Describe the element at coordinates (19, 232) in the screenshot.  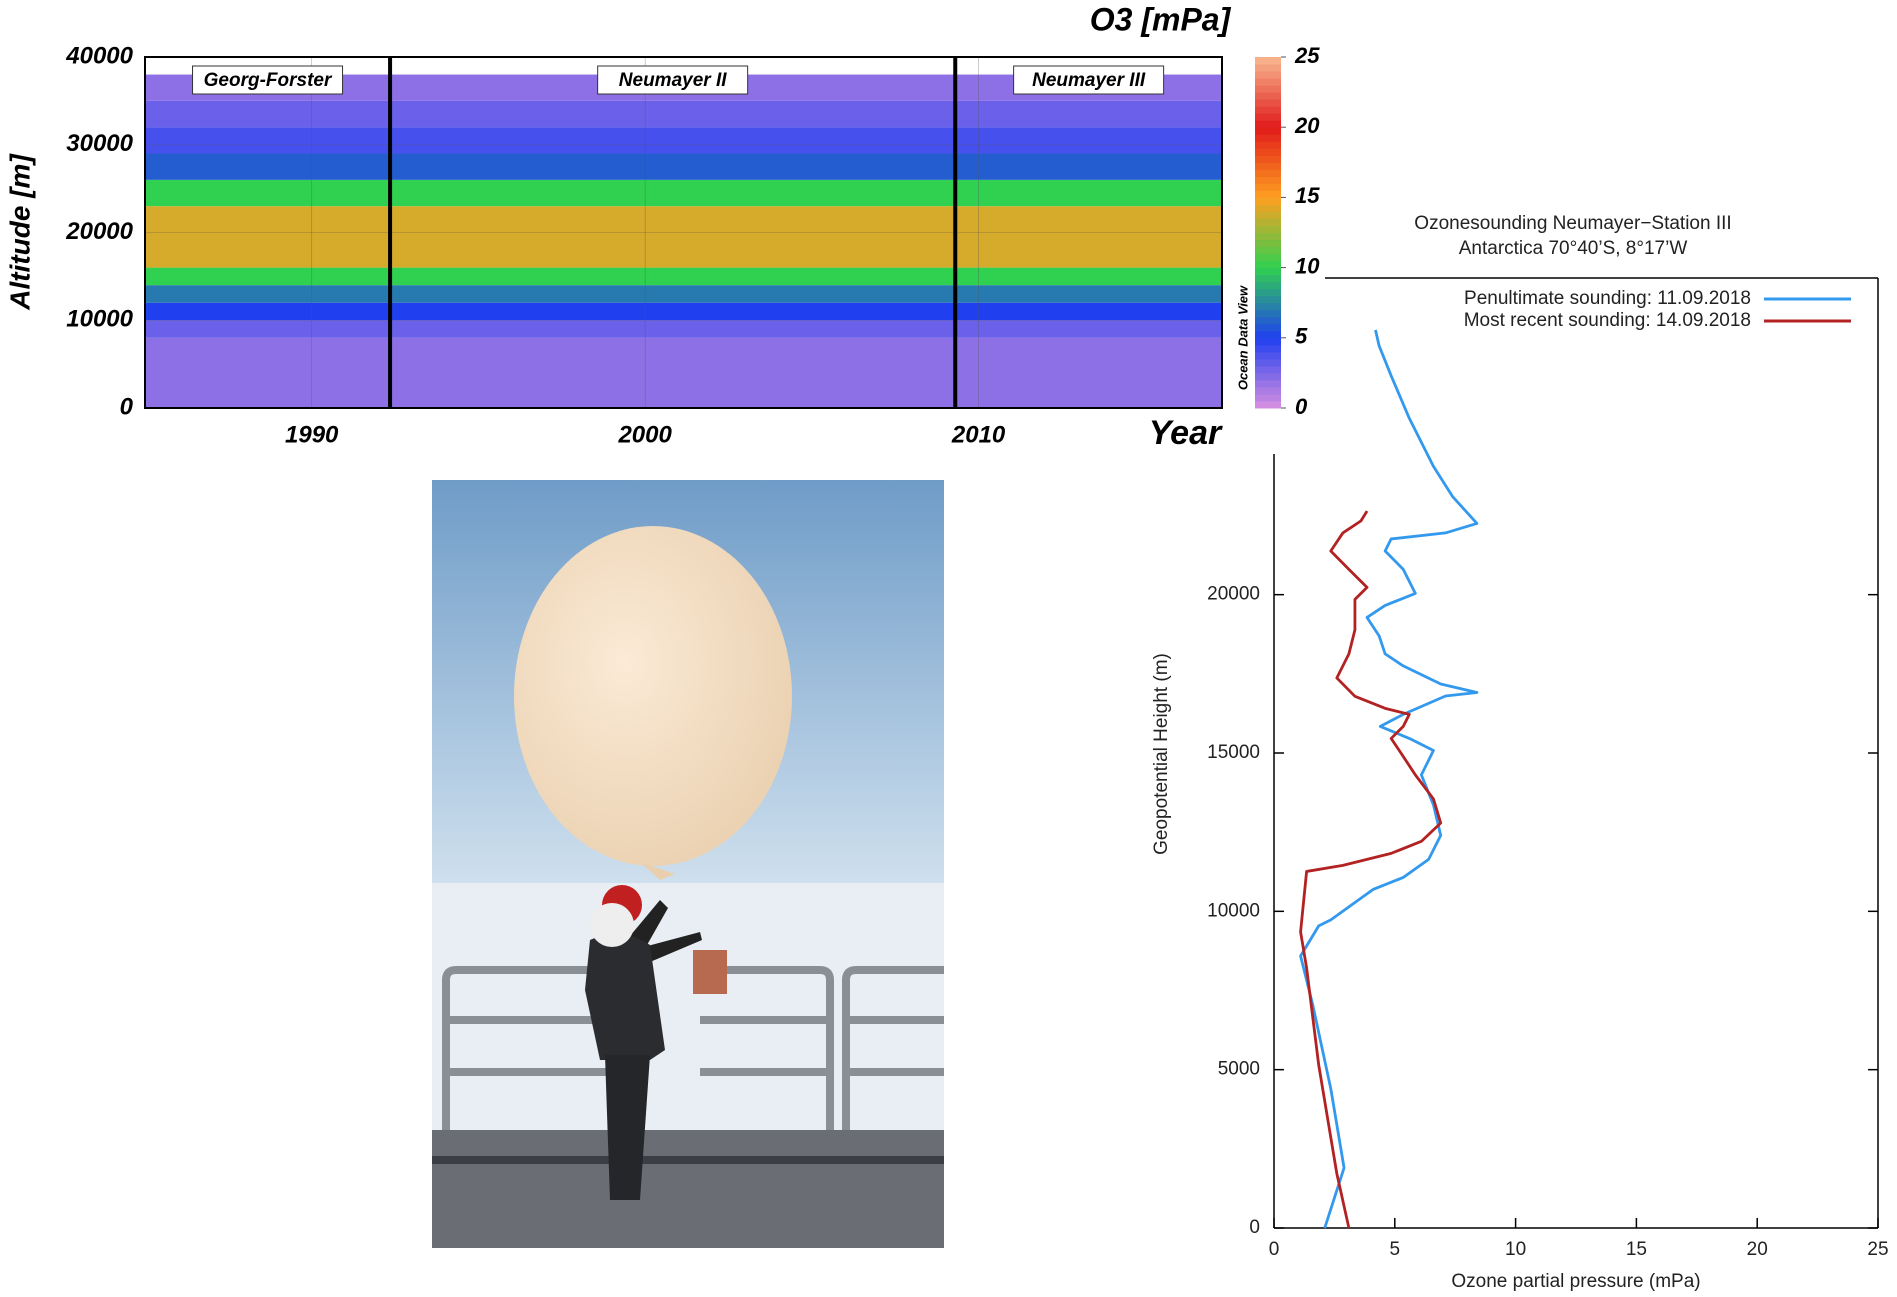
I see `y-axis-label: Altitude [m]` at that location.